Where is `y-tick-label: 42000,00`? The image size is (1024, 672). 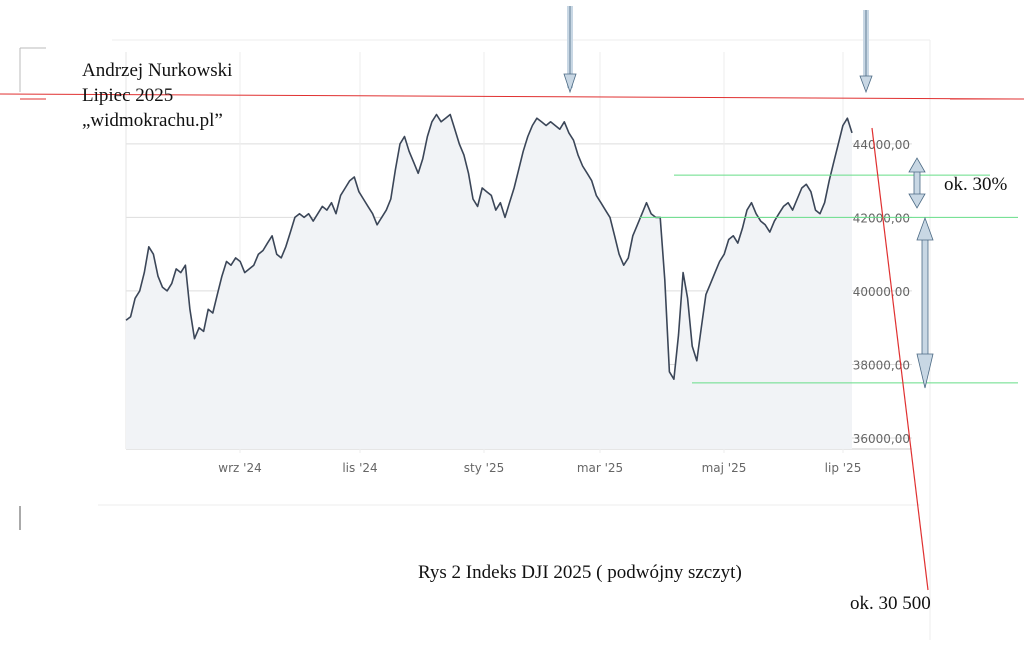
y-tick-label: 42000,00 is located at coordinates (881, 218).